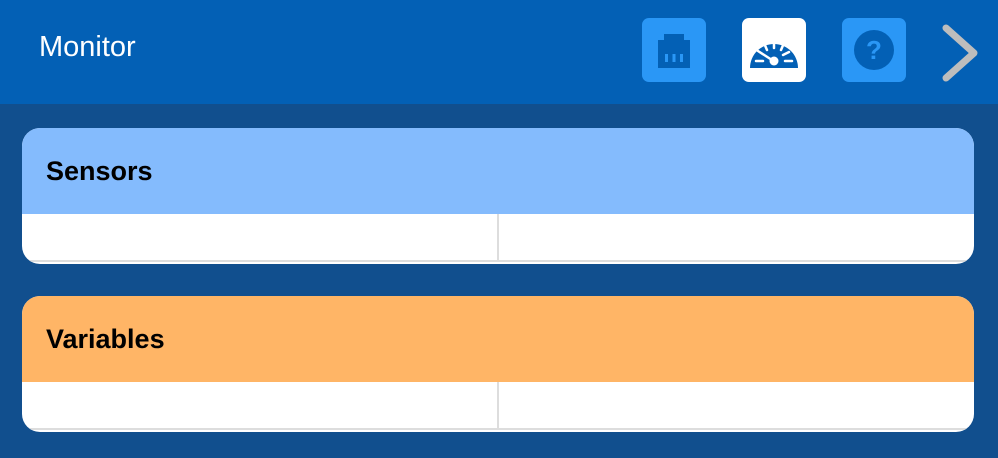 Image resolution: width=998 pixels, height=458 pixels. I want to click on help-button: ?, so click(874, 50).